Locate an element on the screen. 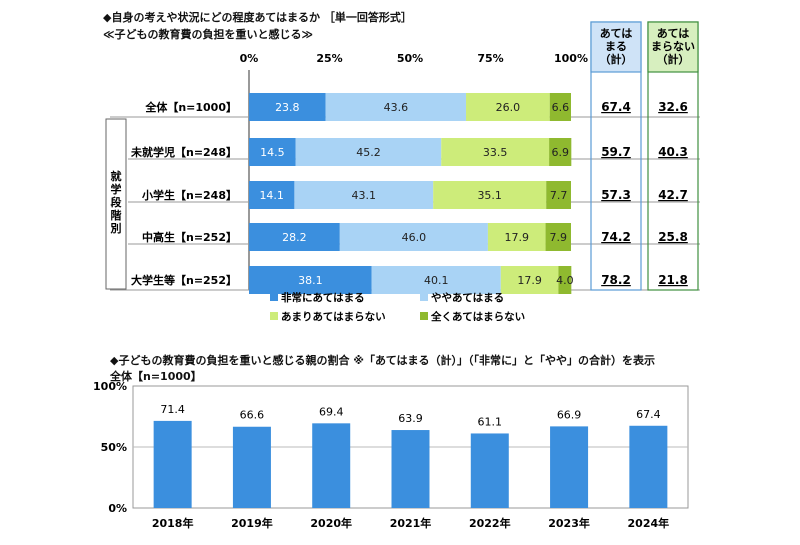 This screenshot has width=800, height=545. bar-value-label: 14.1 is located at coordinates (271, 195).